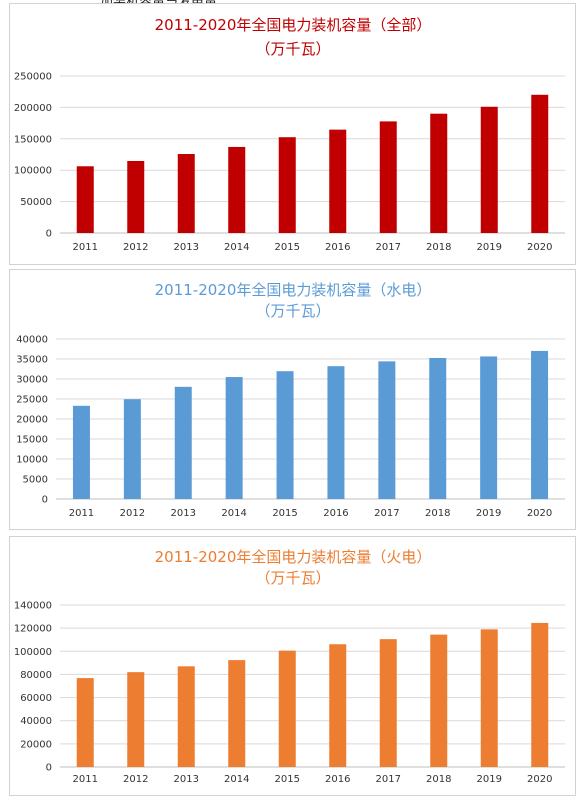 The height and width of the screenshot is (800, 585). Describe the element at coordinates (136, 196) in the screenshot. I see `bar-total-2012` at that location.